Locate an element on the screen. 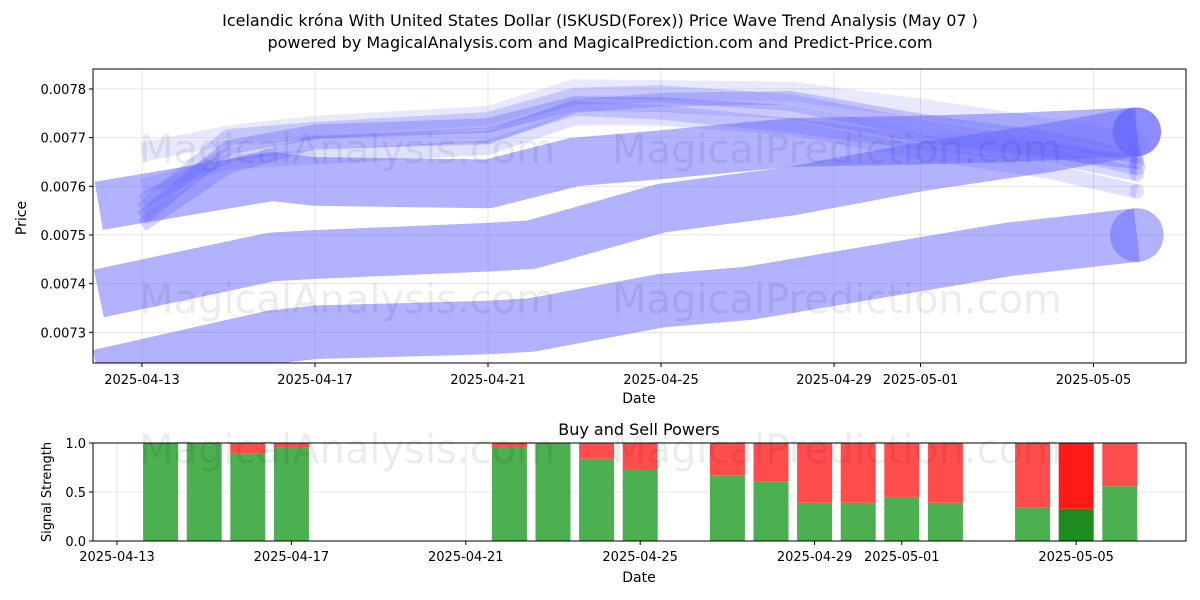 The width and height of the screenshot is (1200, 600). powers-bars is located at coordinates (640, 492).